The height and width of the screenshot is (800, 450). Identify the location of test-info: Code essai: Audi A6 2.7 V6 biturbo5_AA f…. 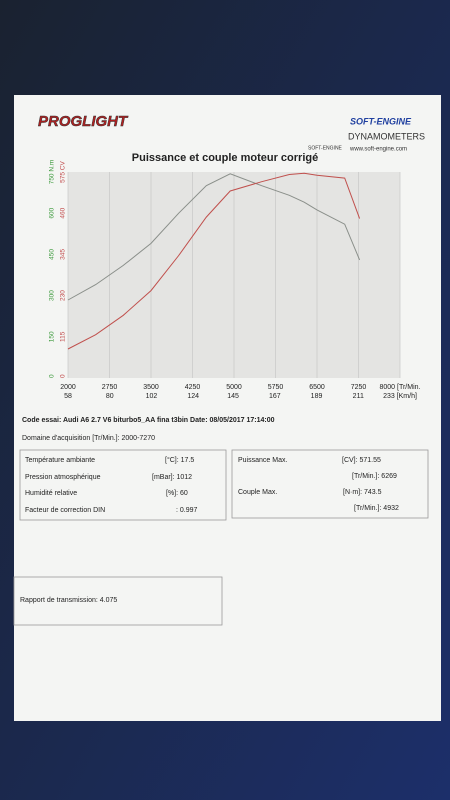
(148, 420).